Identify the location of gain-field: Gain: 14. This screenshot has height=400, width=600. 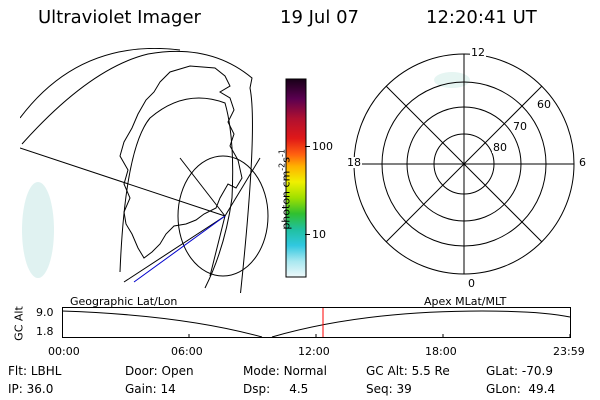
(150, 389).